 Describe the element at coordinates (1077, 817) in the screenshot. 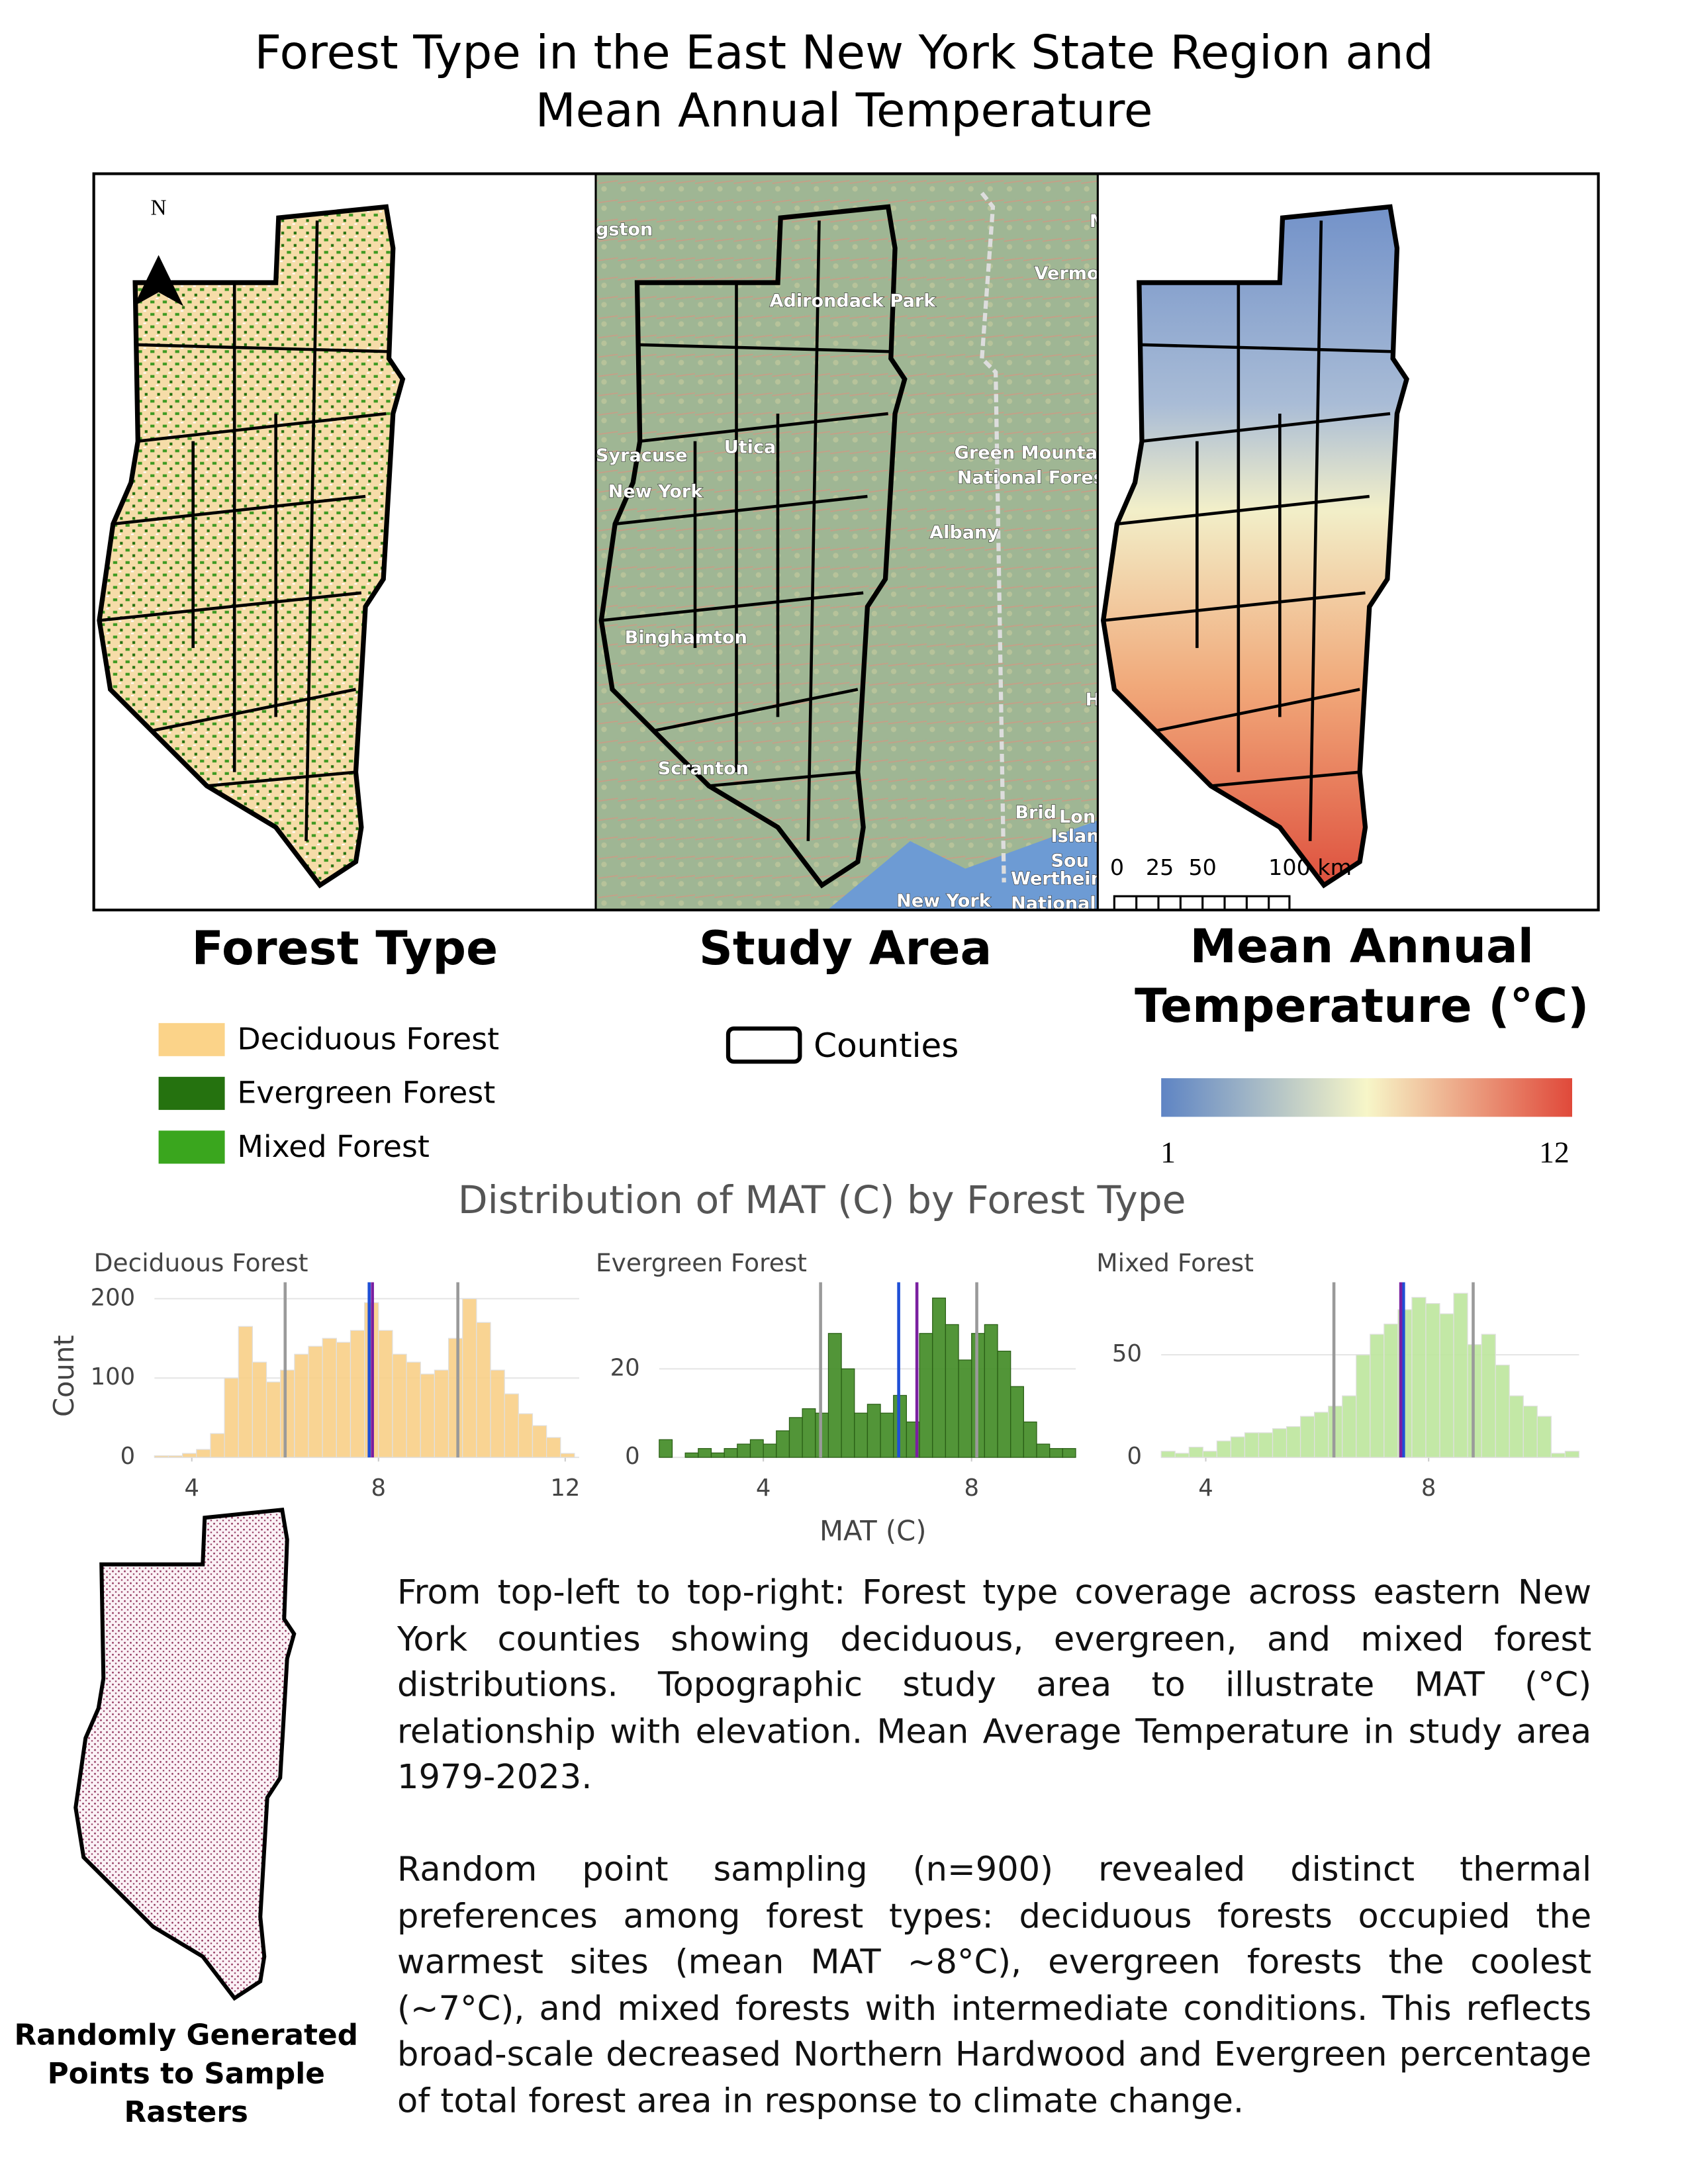

I see `basemap-label: Lon` at that location.